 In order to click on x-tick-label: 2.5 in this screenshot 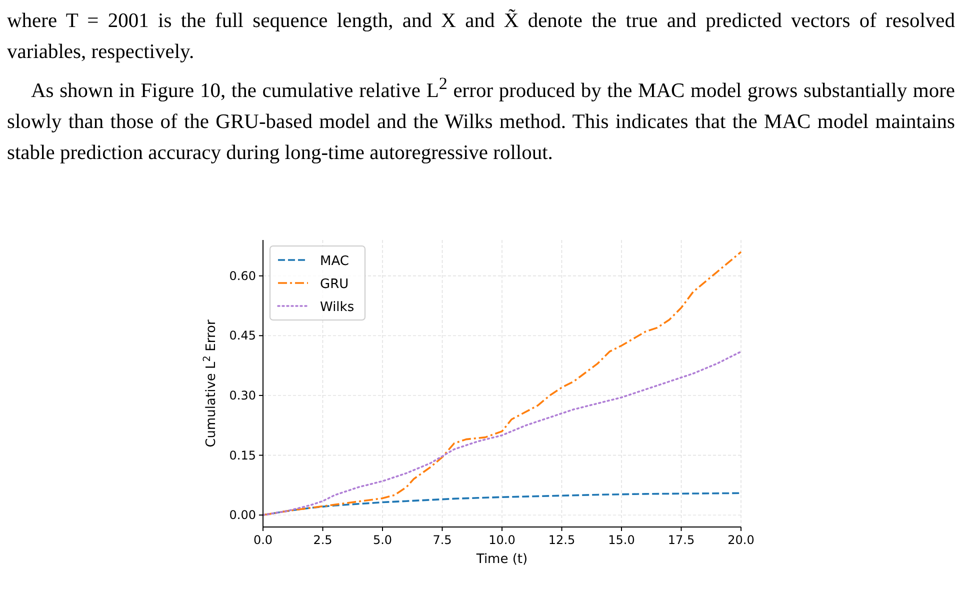, I will do `click(322, 540)`.